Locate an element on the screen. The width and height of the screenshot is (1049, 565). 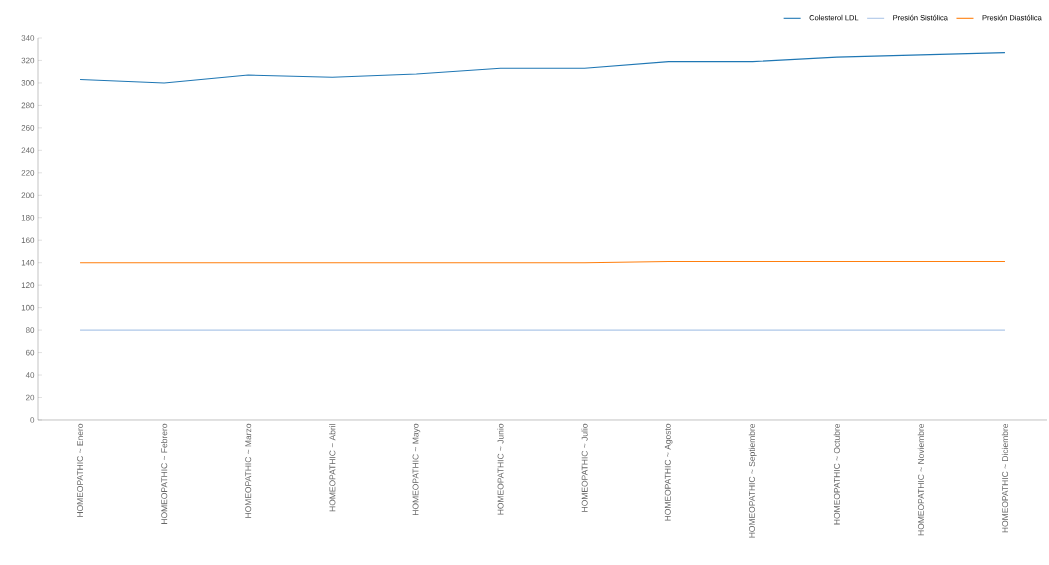
x-tick-label: HOMEOPATHIC ~ Abril is located at coordinates (332, 468).